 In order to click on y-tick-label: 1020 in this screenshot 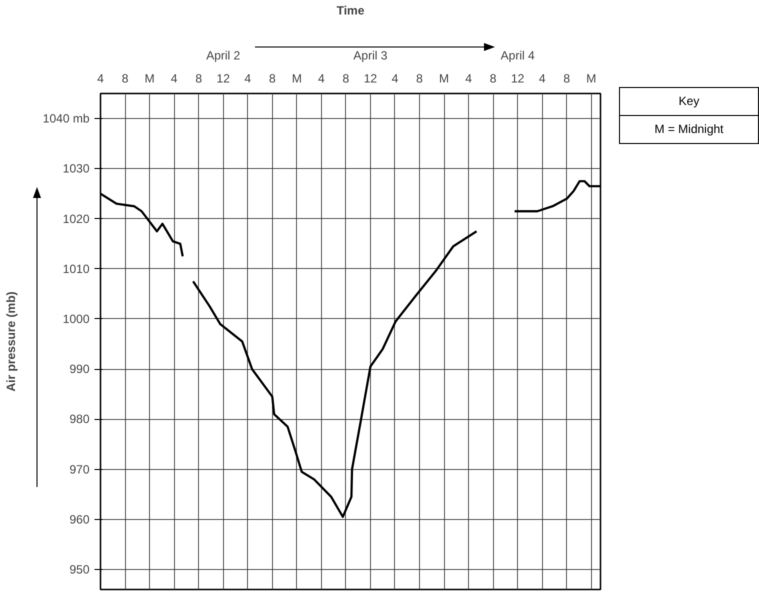, I will do `click(76, 219)`.